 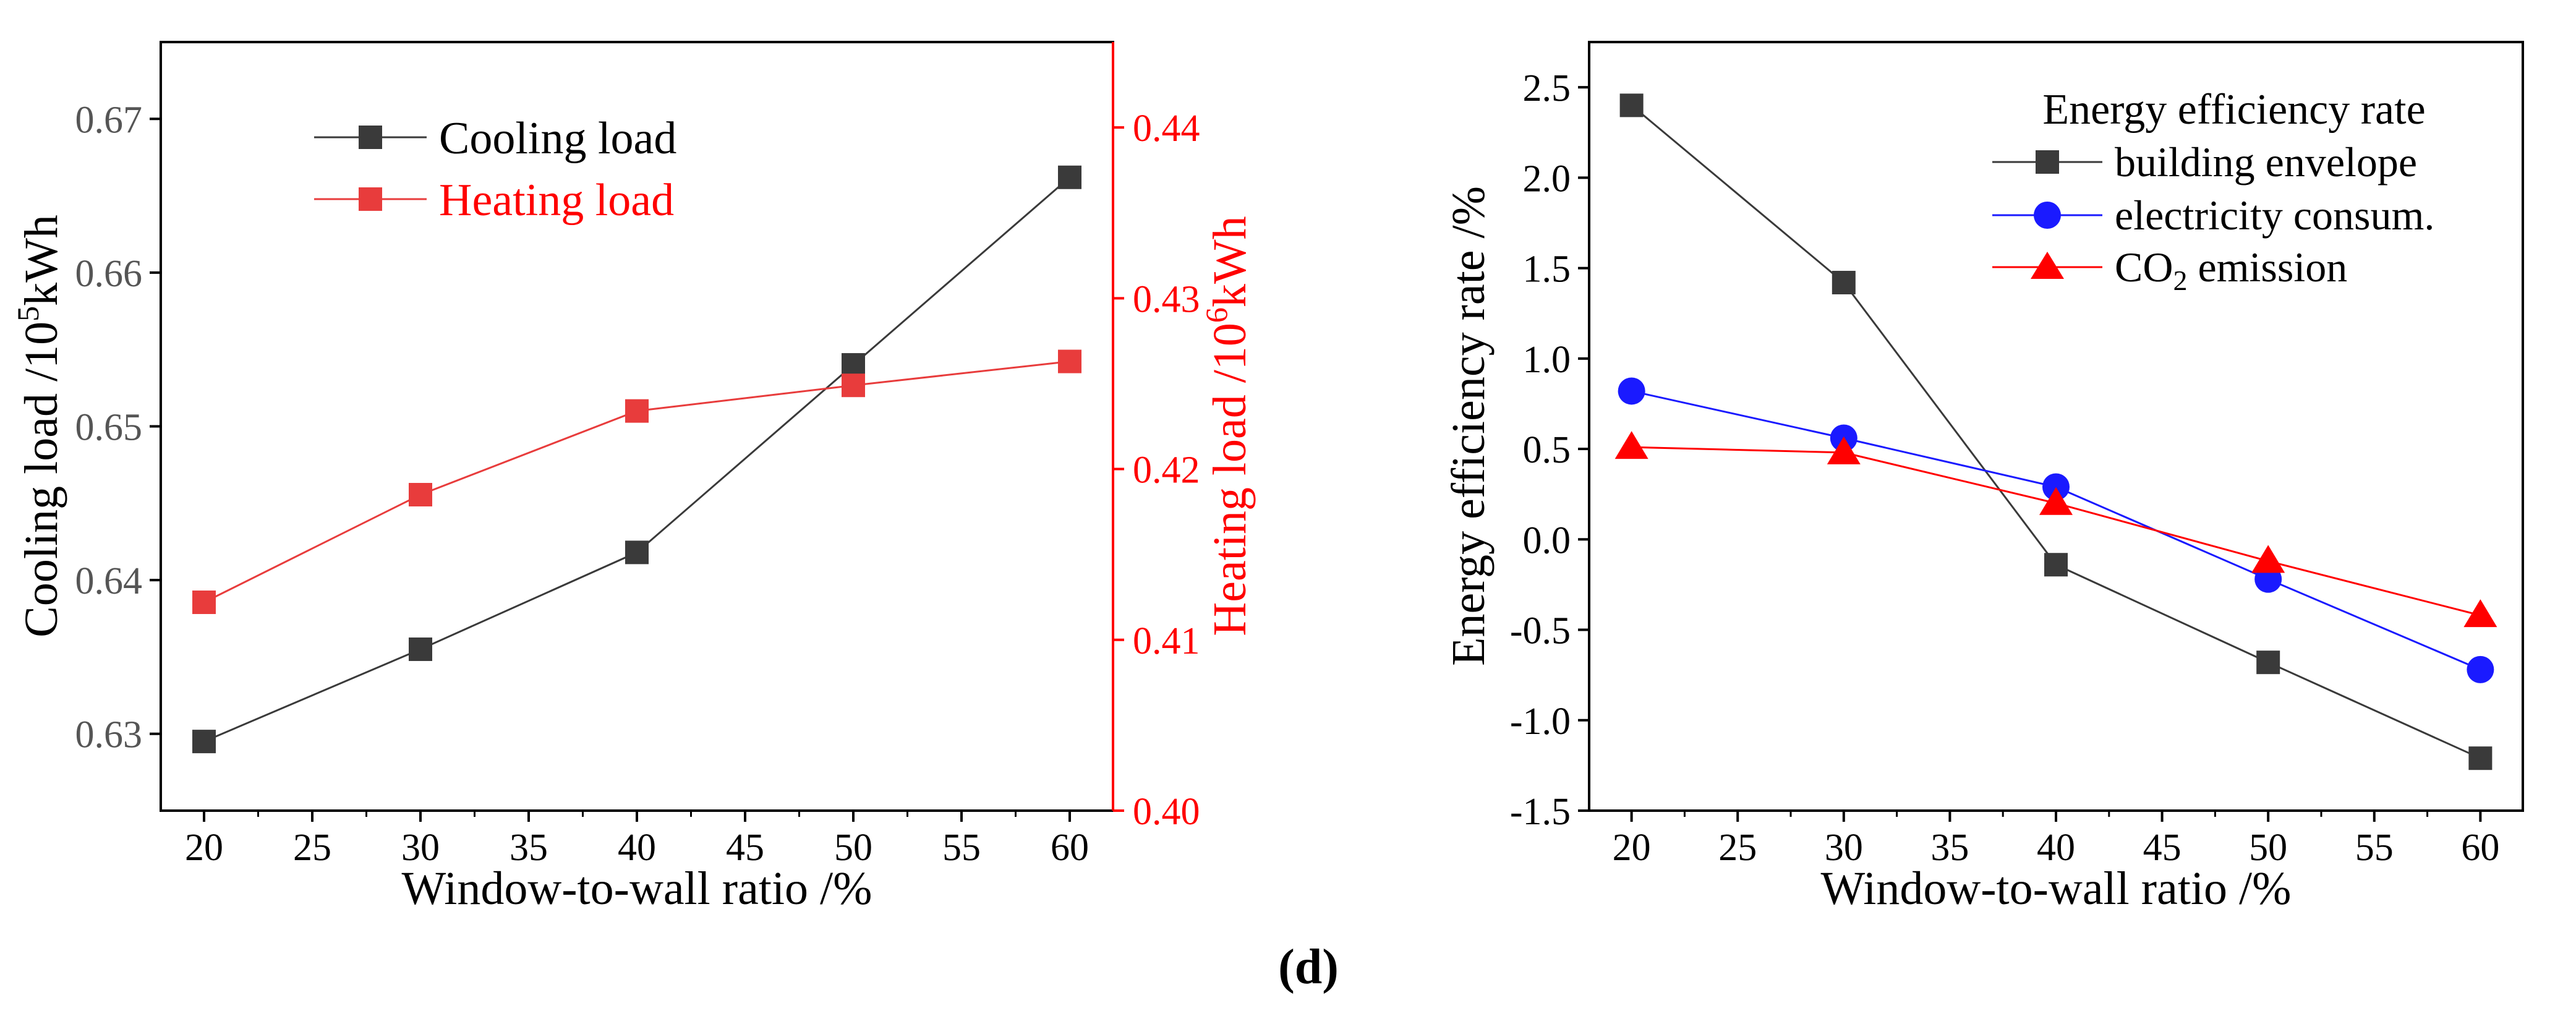 I want to click on legend-item-electricity: electricity consum., so click(x=2213, y=215).